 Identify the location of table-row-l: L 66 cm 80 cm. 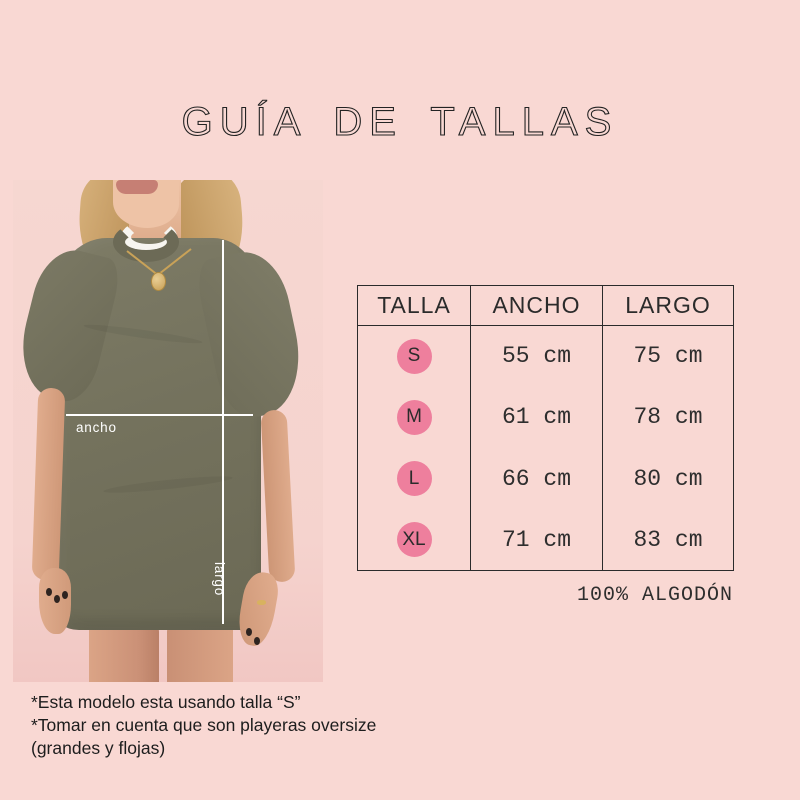
(546, 479).